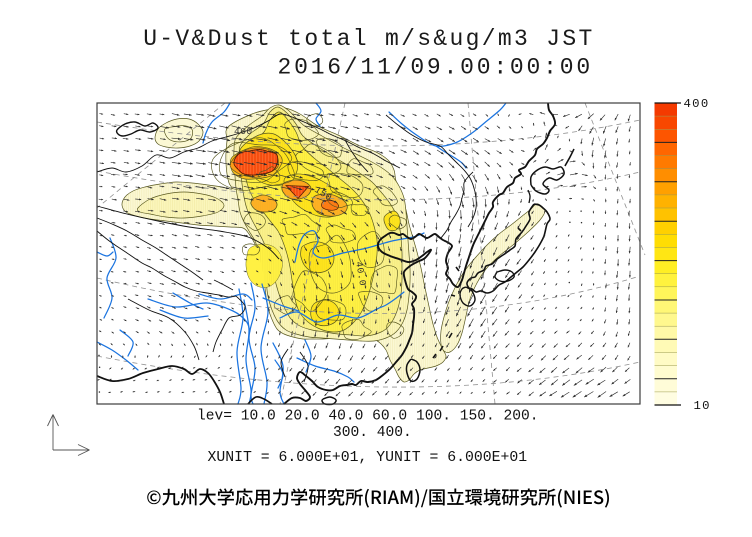 The height and width of the screenshot is (537, 752). Describe the element at coordinates (702, 406) in the screenshot. I see `svg-text: 10` at that location.